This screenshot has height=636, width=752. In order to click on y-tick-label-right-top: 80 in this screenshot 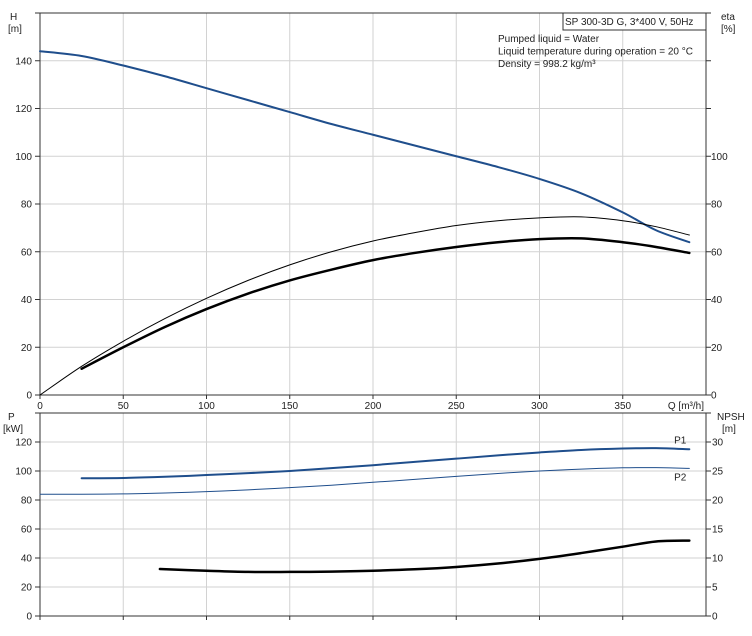, I will do `click(717, 205)`.